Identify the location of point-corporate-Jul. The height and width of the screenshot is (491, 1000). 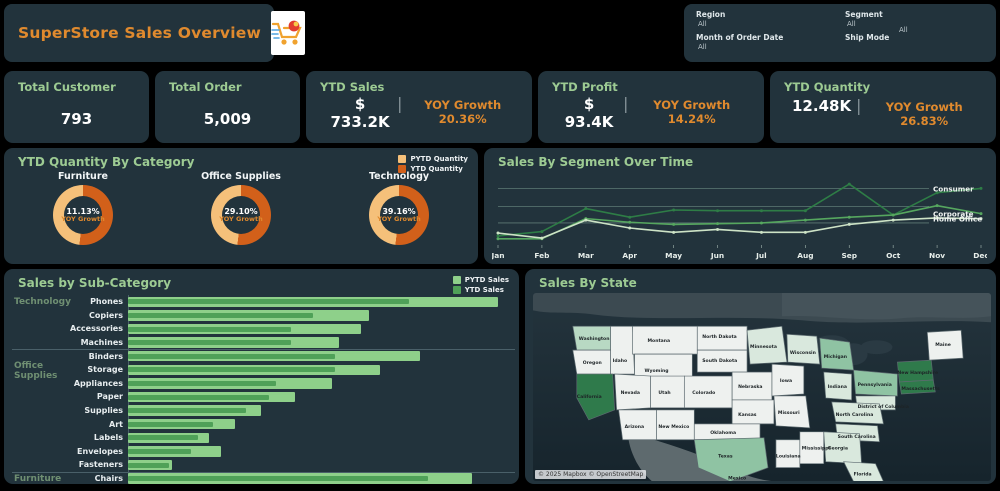
(761, 223).